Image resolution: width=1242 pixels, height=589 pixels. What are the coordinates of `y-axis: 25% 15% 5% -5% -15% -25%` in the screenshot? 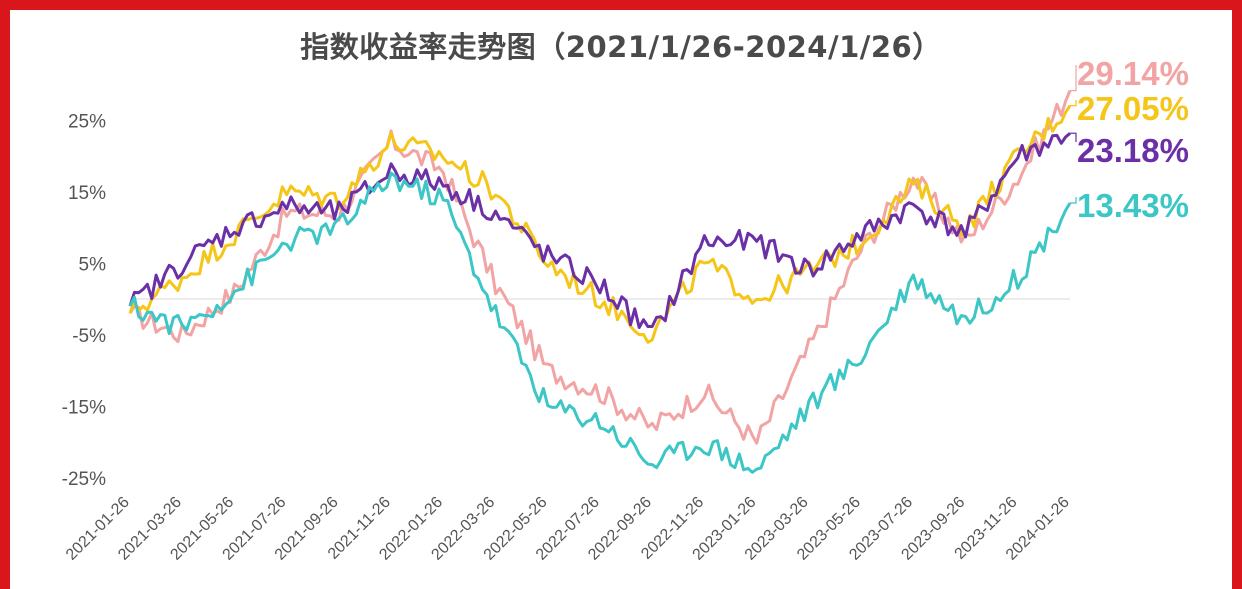 It's located at (84, 300).